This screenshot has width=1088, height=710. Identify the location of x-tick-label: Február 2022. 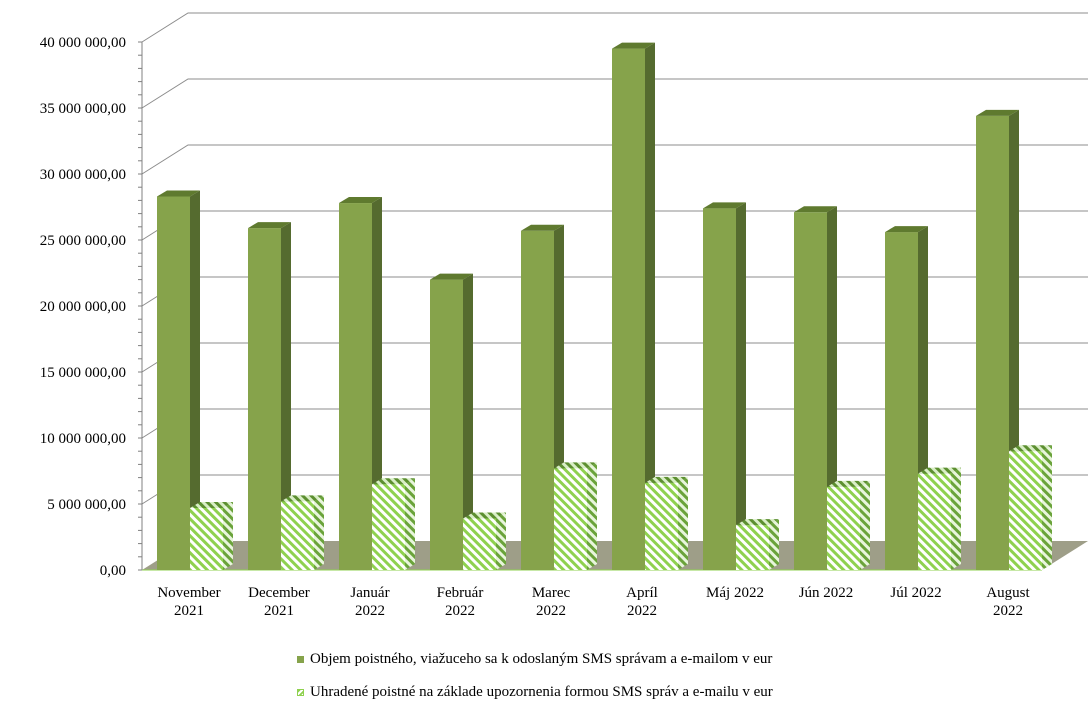
(460, 602).